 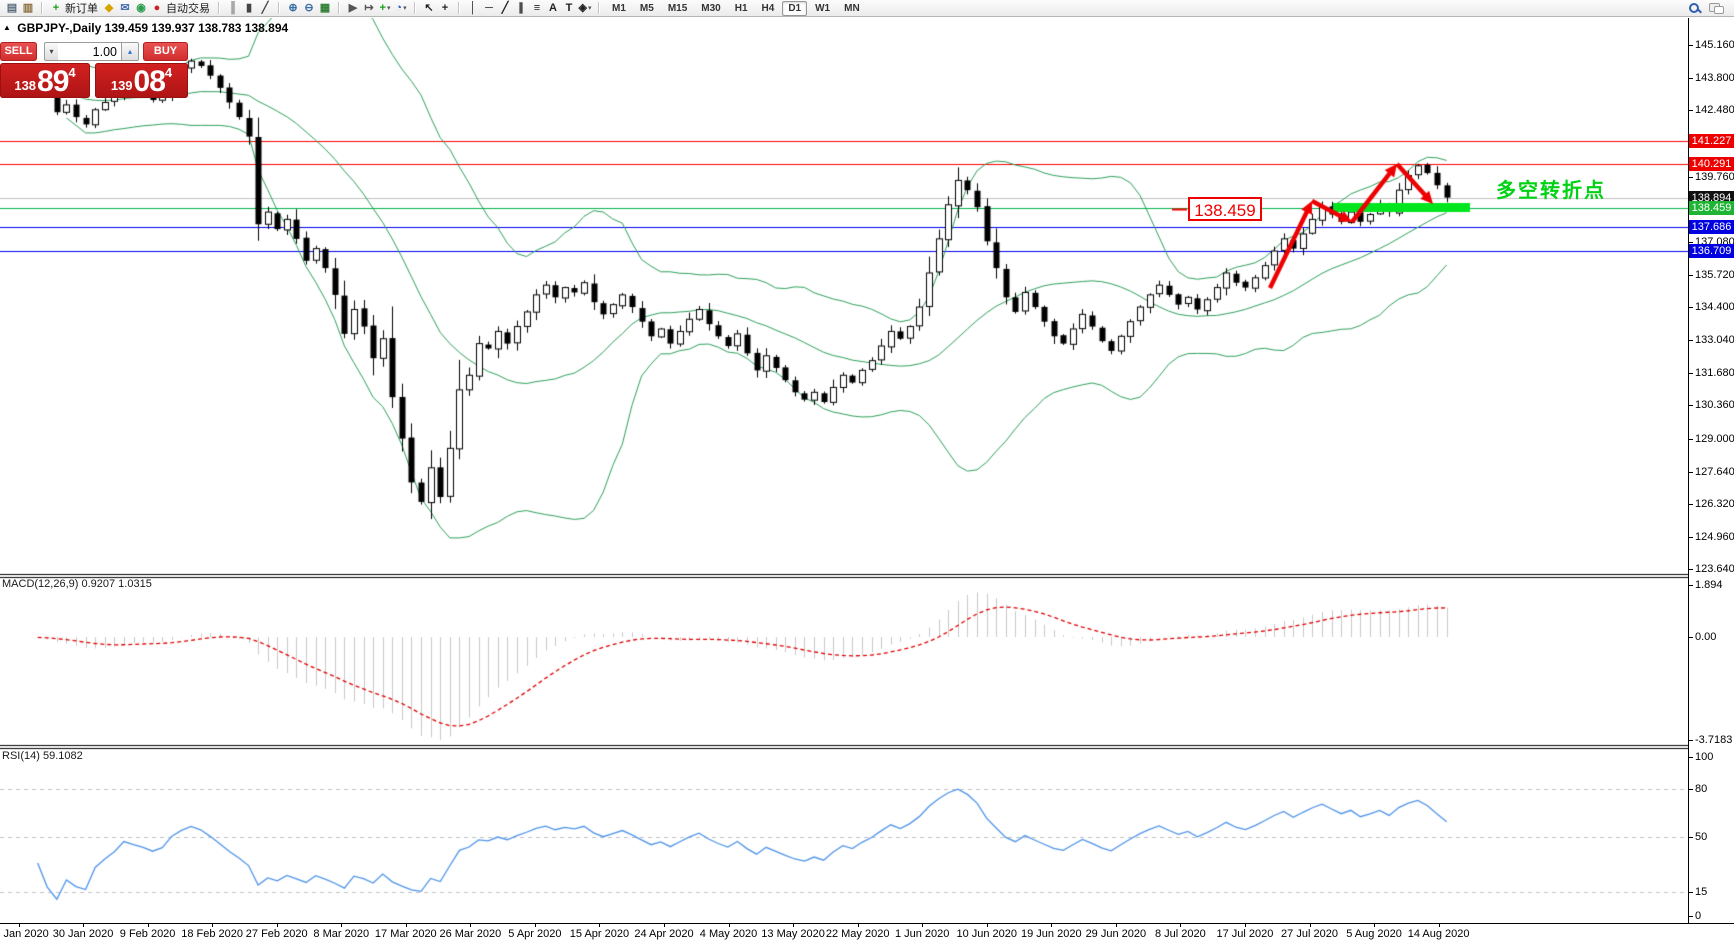 I want to click on autotrading-button: ●, so click(x=157, y=7).